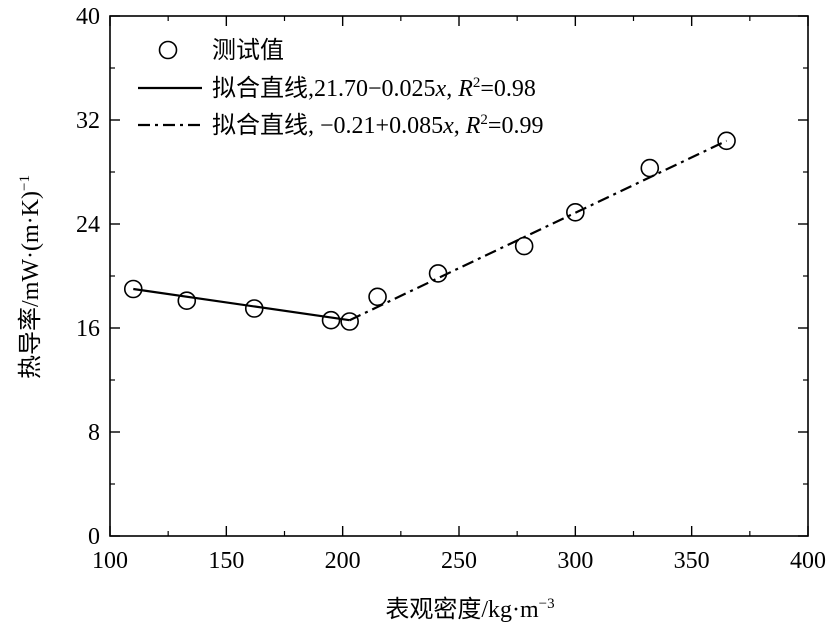  Describe the element at coordinates (808, 561) in the screenshot. I see `x-tick-label: 400` at that location.